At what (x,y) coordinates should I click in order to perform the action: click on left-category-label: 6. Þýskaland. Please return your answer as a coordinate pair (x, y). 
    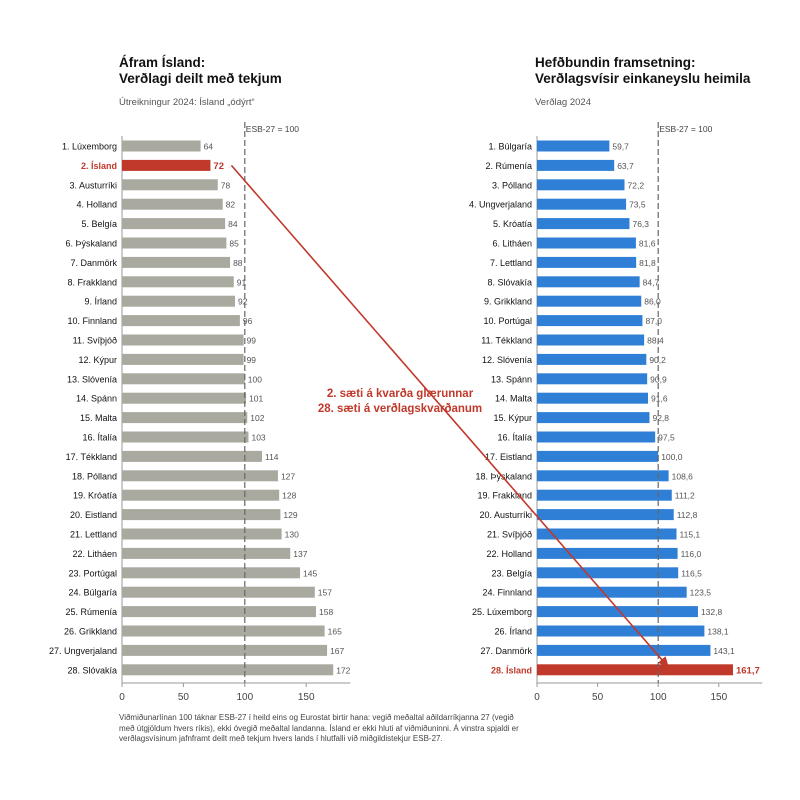
    Looking at the image, I should click on (91, 244).